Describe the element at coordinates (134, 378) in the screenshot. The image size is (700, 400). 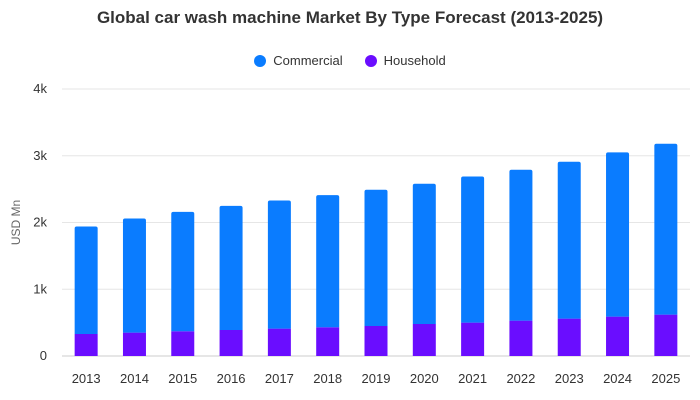
I see `x-tick-label: 2014` at that location.